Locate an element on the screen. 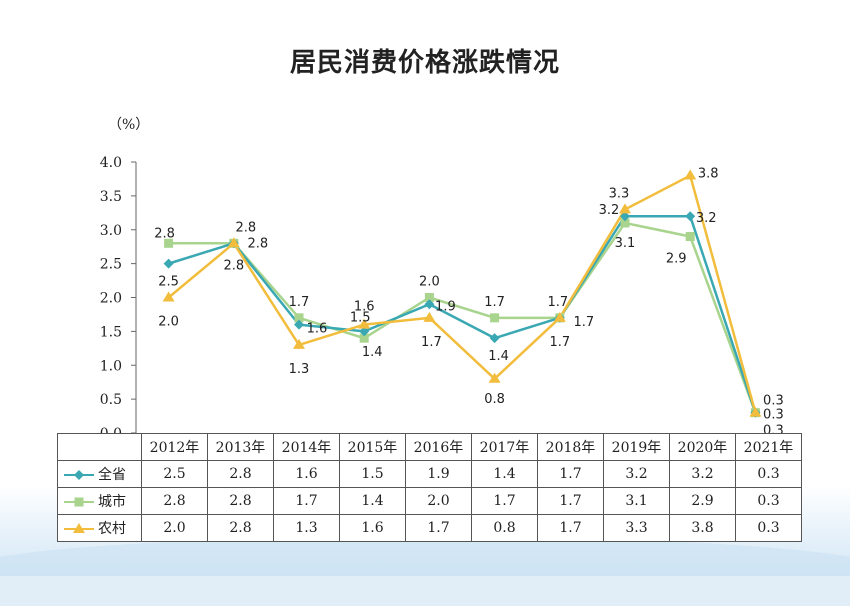  series-quansheng-data-label: 2.8 is located at coordinates (257, 243).